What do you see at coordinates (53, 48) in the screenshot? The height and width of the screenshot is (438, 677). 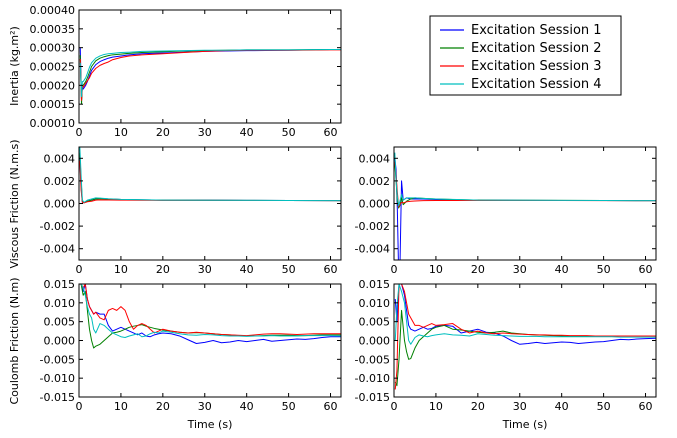 I see `y-tick-label: 0.00030` at bounding box center [53, 48].